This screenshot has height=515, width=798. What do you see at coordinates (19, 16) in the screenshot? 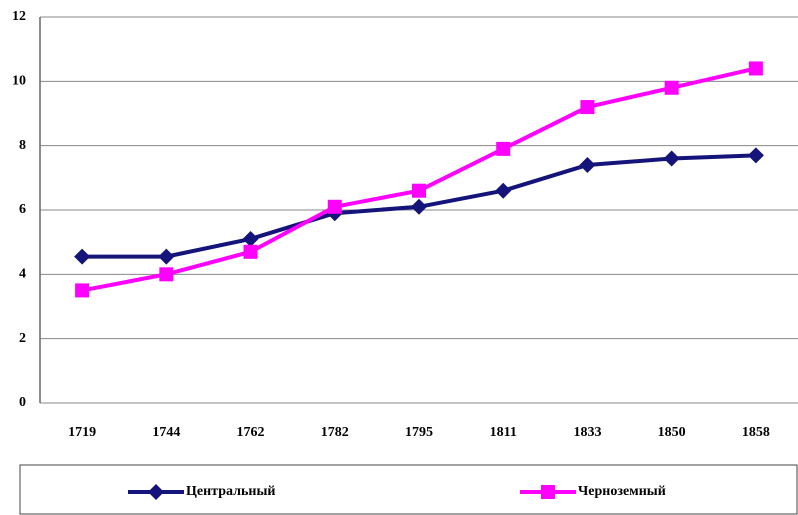
I see `y-tick-label: 12` at bounding box center [19, 16].